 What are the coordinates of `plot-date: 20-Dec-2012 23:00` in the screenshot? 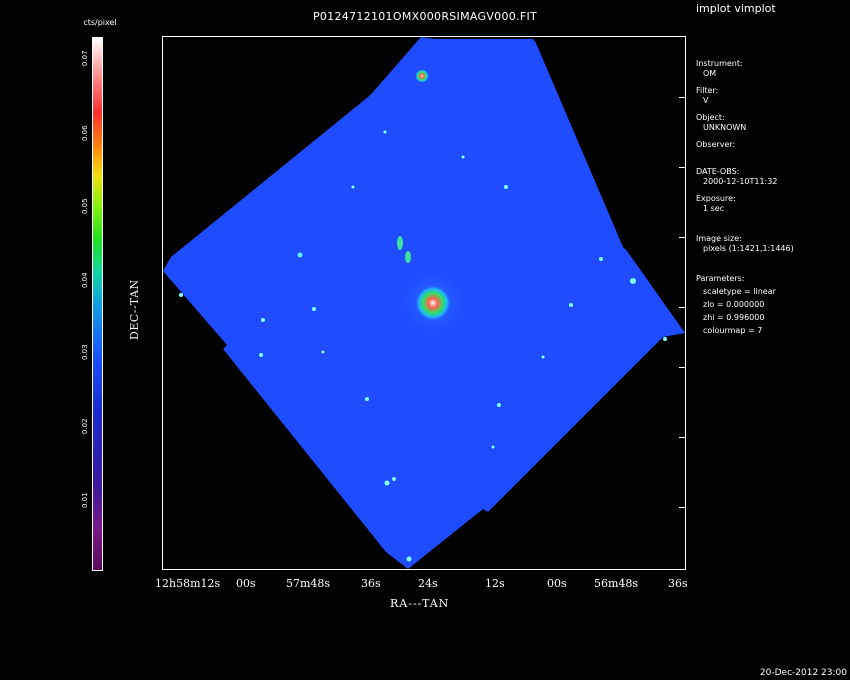 It's located at (803, 673).